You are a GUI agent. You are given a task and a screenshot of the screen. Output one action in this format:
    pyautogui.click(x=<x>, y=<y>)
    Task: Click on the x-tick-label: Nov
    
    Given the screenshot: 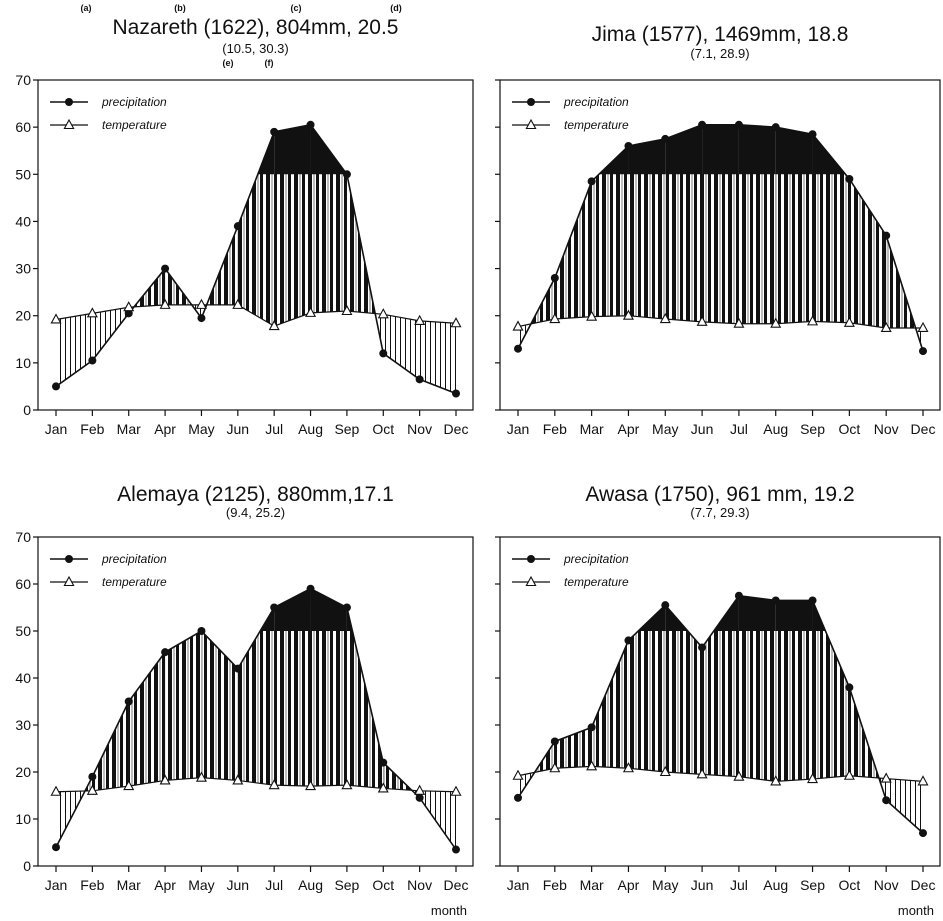 What is the action you would take?
    pyautogui.click(x=886, y=429)
    